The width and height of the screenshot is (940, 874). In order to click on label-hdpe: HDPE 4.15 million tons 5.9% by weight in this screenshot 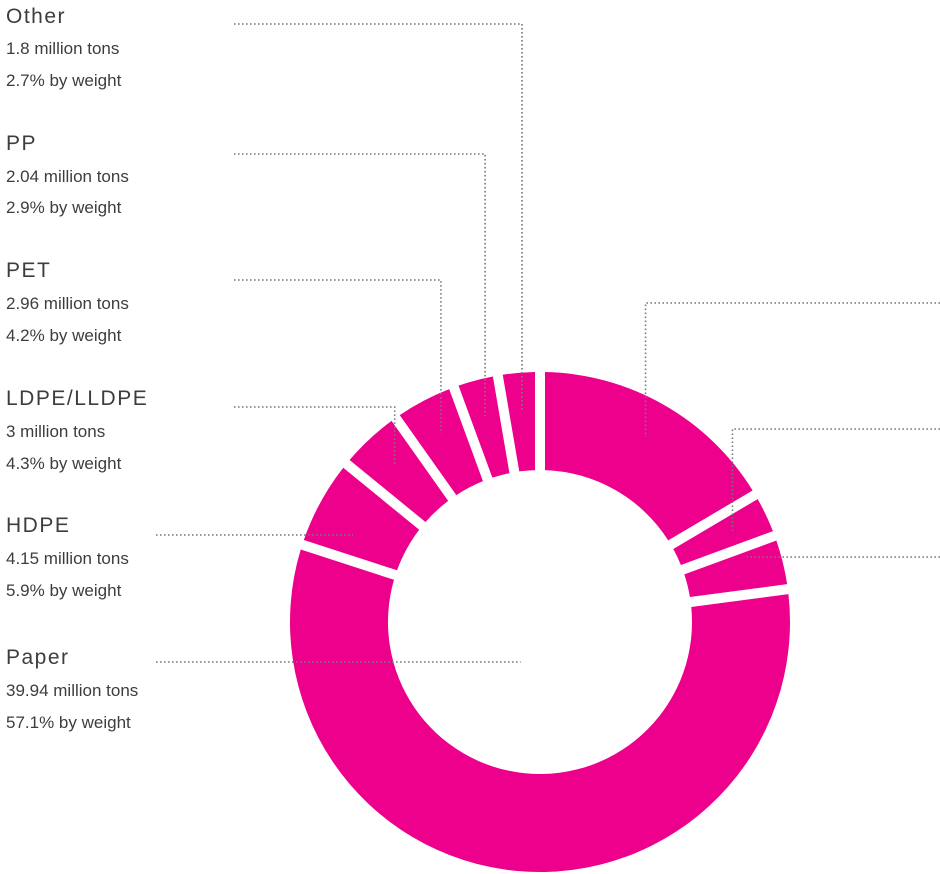, I will do `click(67, 557)`.